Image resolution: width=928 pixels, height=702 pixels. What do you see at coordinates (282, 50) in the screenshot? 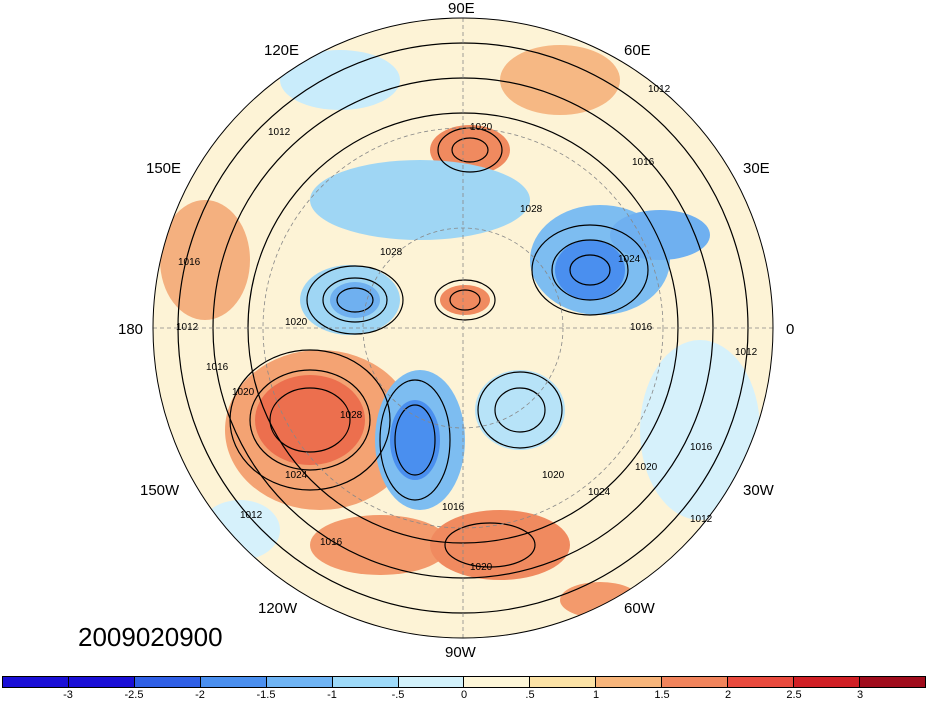
I see `lon-label-120e: 120E` at bounding box center [282, 50].